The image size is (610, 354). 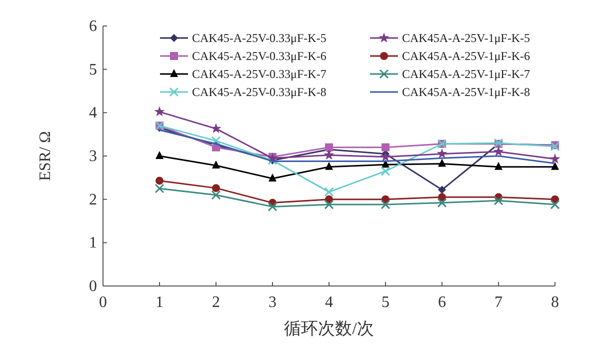 What do you see at coordinates (442, 302) in the screenshot?
I see `x-tick-label: 6` at bounding box center [442, 302].